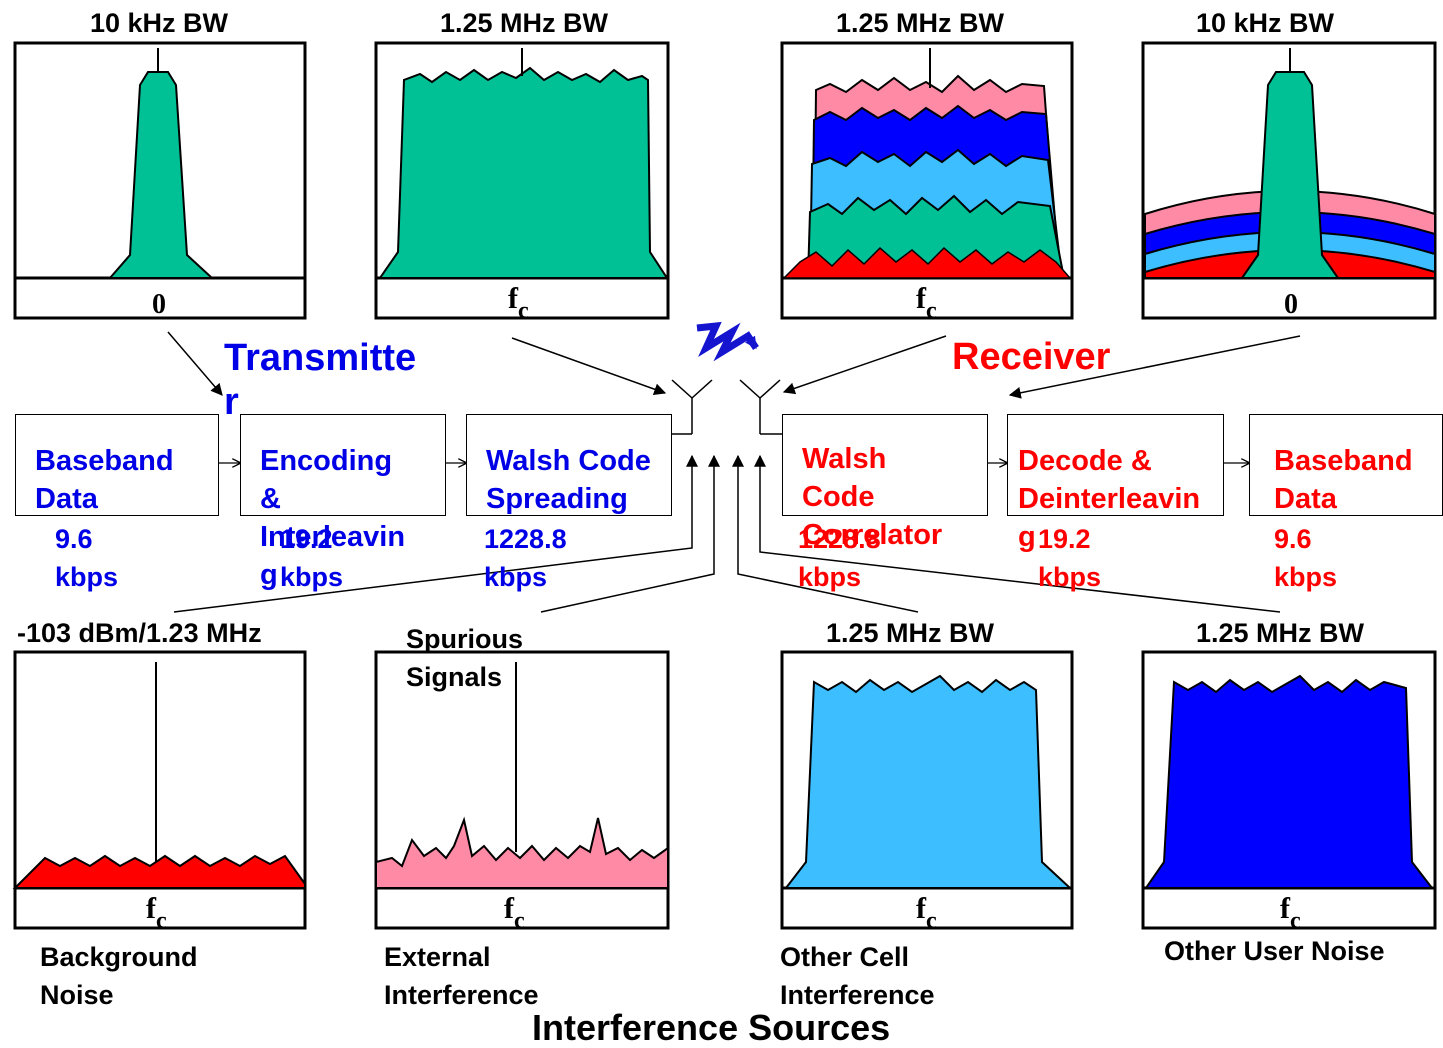 The width and height of the screenshot is (1443, 1048). What do you see at coordinates (1109, 499) in the screenshot?
I see `decode-deinterleave-label: Decode & Deinterleavin g` at bounding box center [1109, 499].